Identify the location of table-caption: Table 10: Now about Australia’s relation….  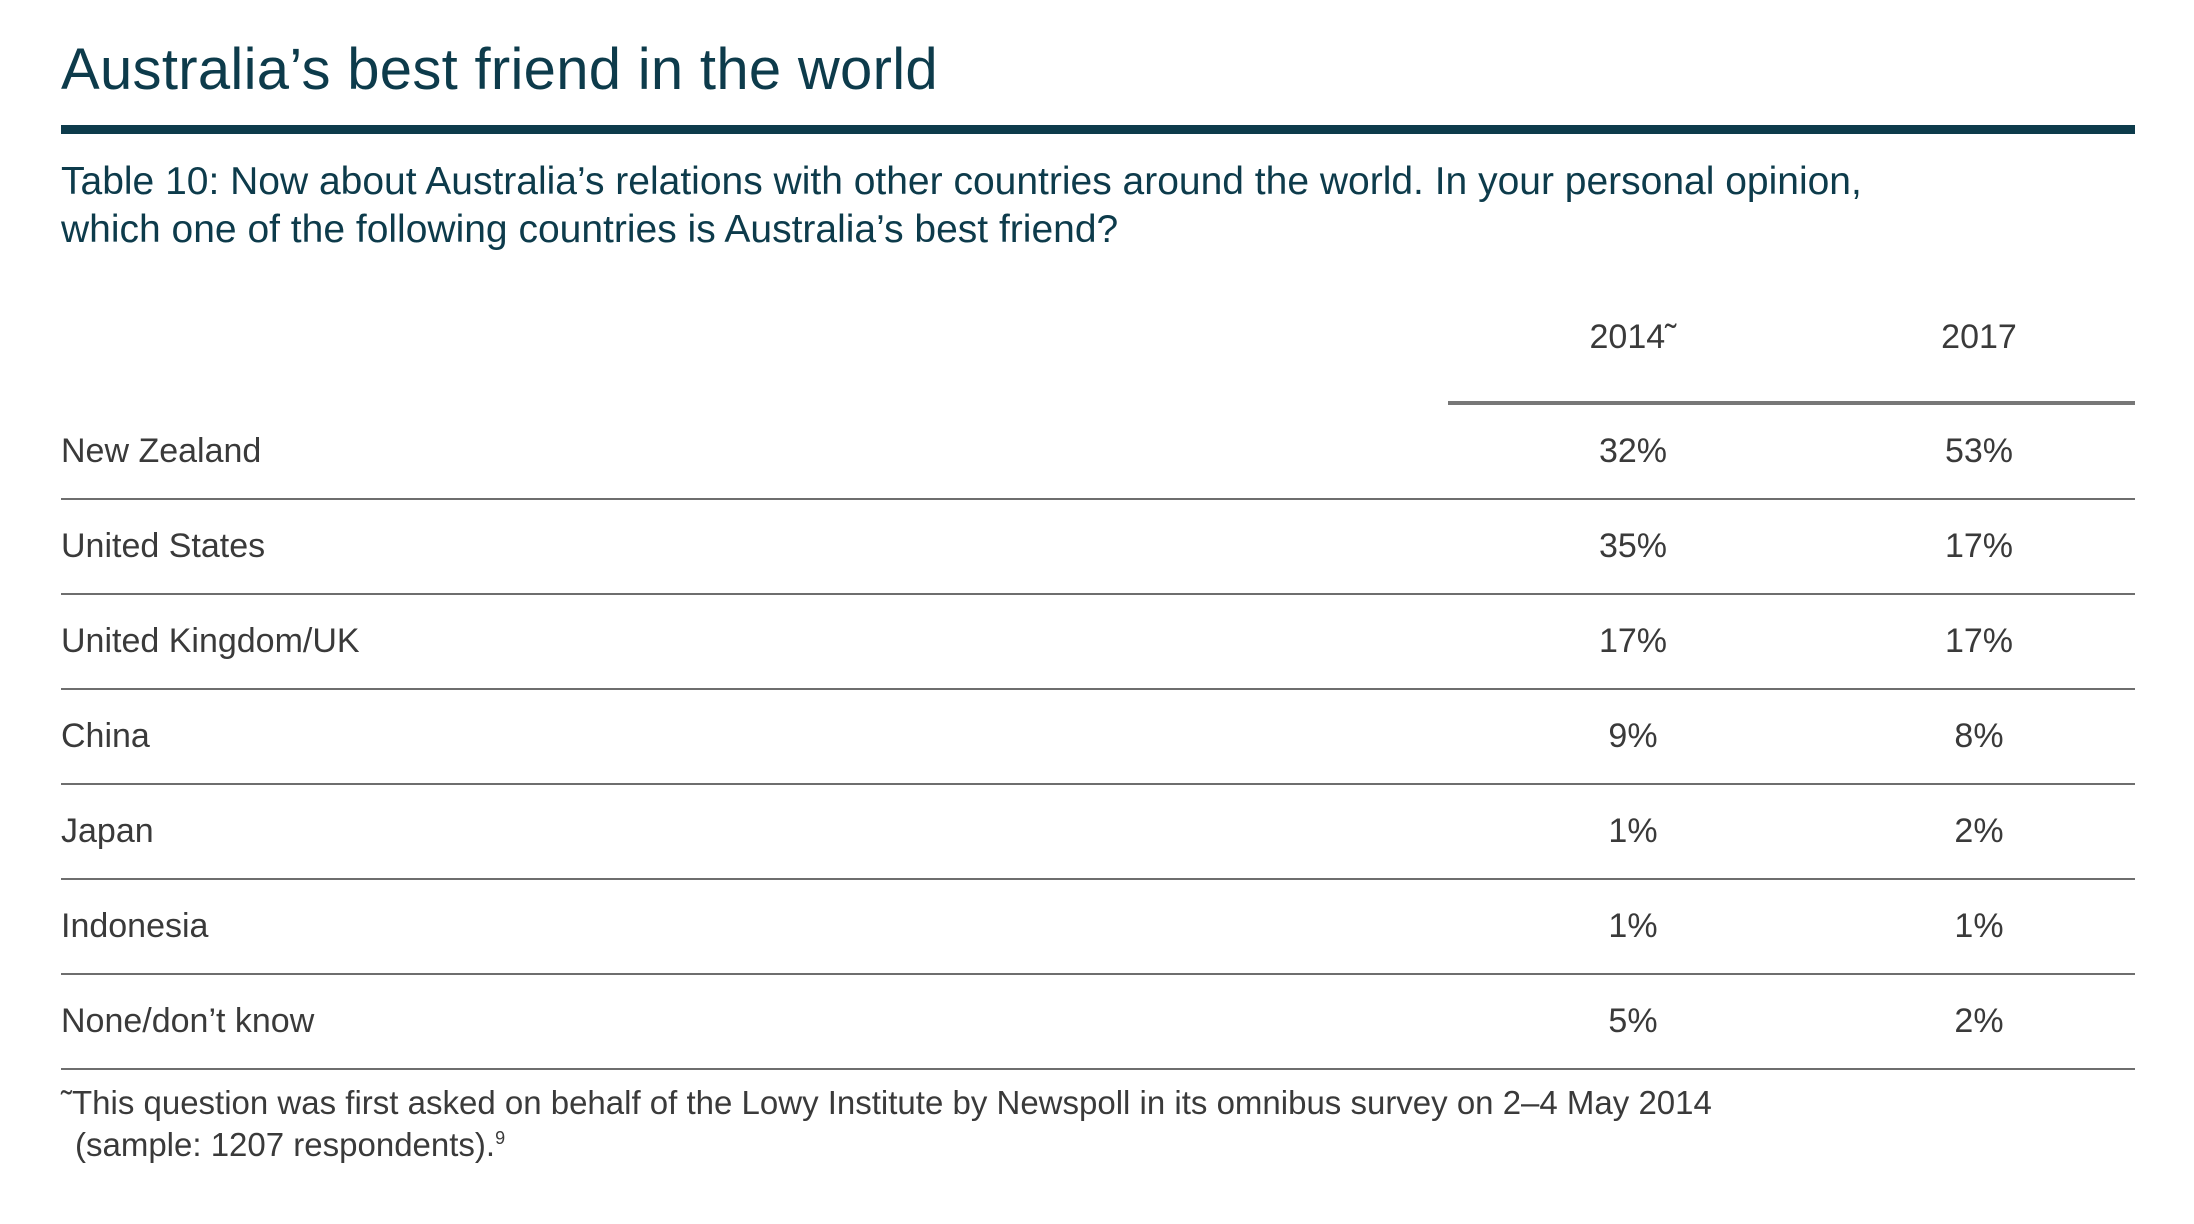
(1101, 206).